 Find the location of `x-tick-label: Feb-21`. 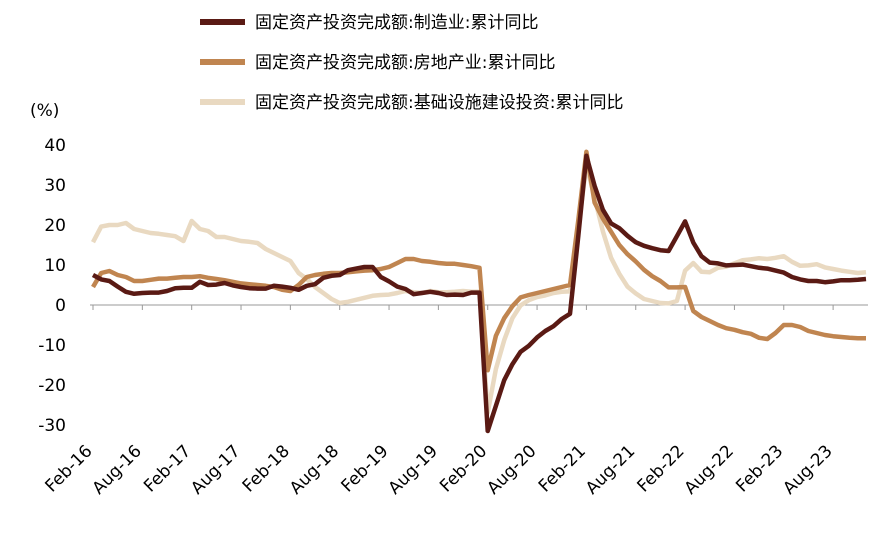

x-tick-label: Feb-21 is located at coordinates (562, 468).